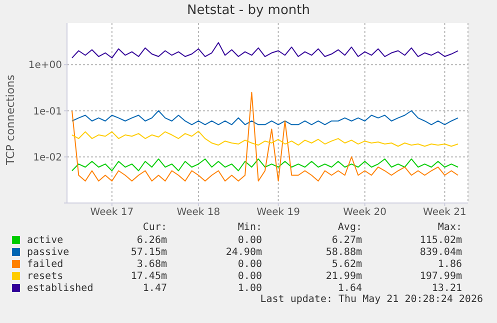 This screenshot has height=323, width=497. I want to click on text: Last update: Thu May 21 20:28:24 2026, so click(371, 299).